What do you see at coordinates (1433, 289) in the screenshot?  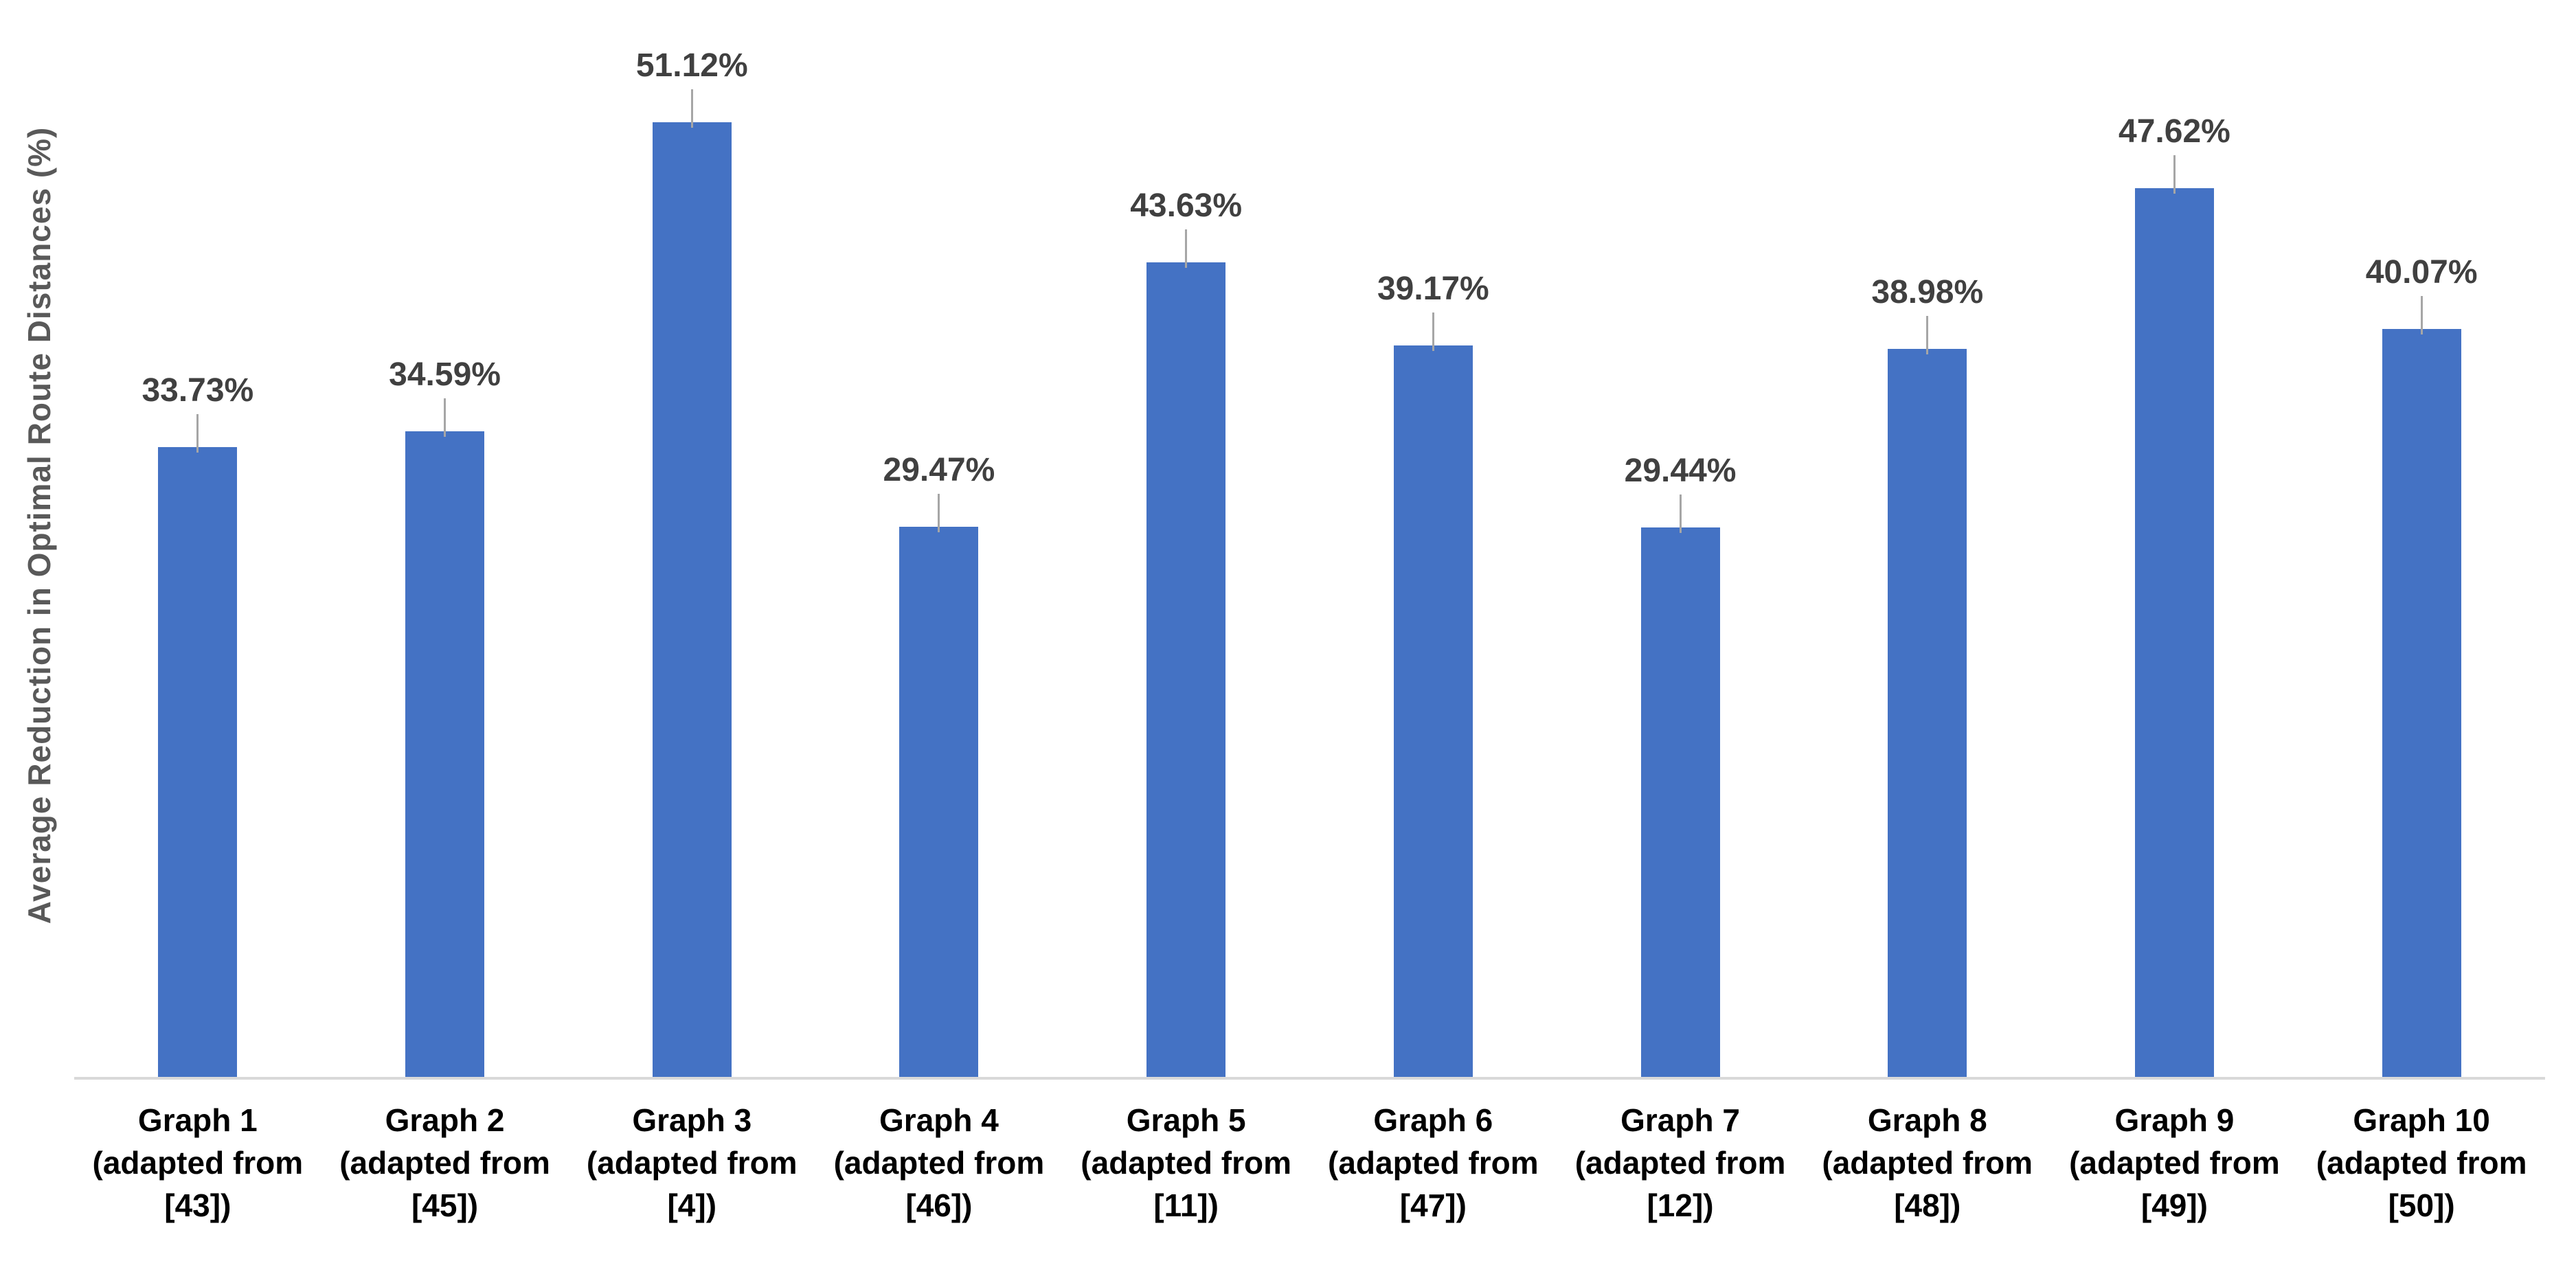 I see `data-label: 39.17%` at bounding box center [1433, 289].